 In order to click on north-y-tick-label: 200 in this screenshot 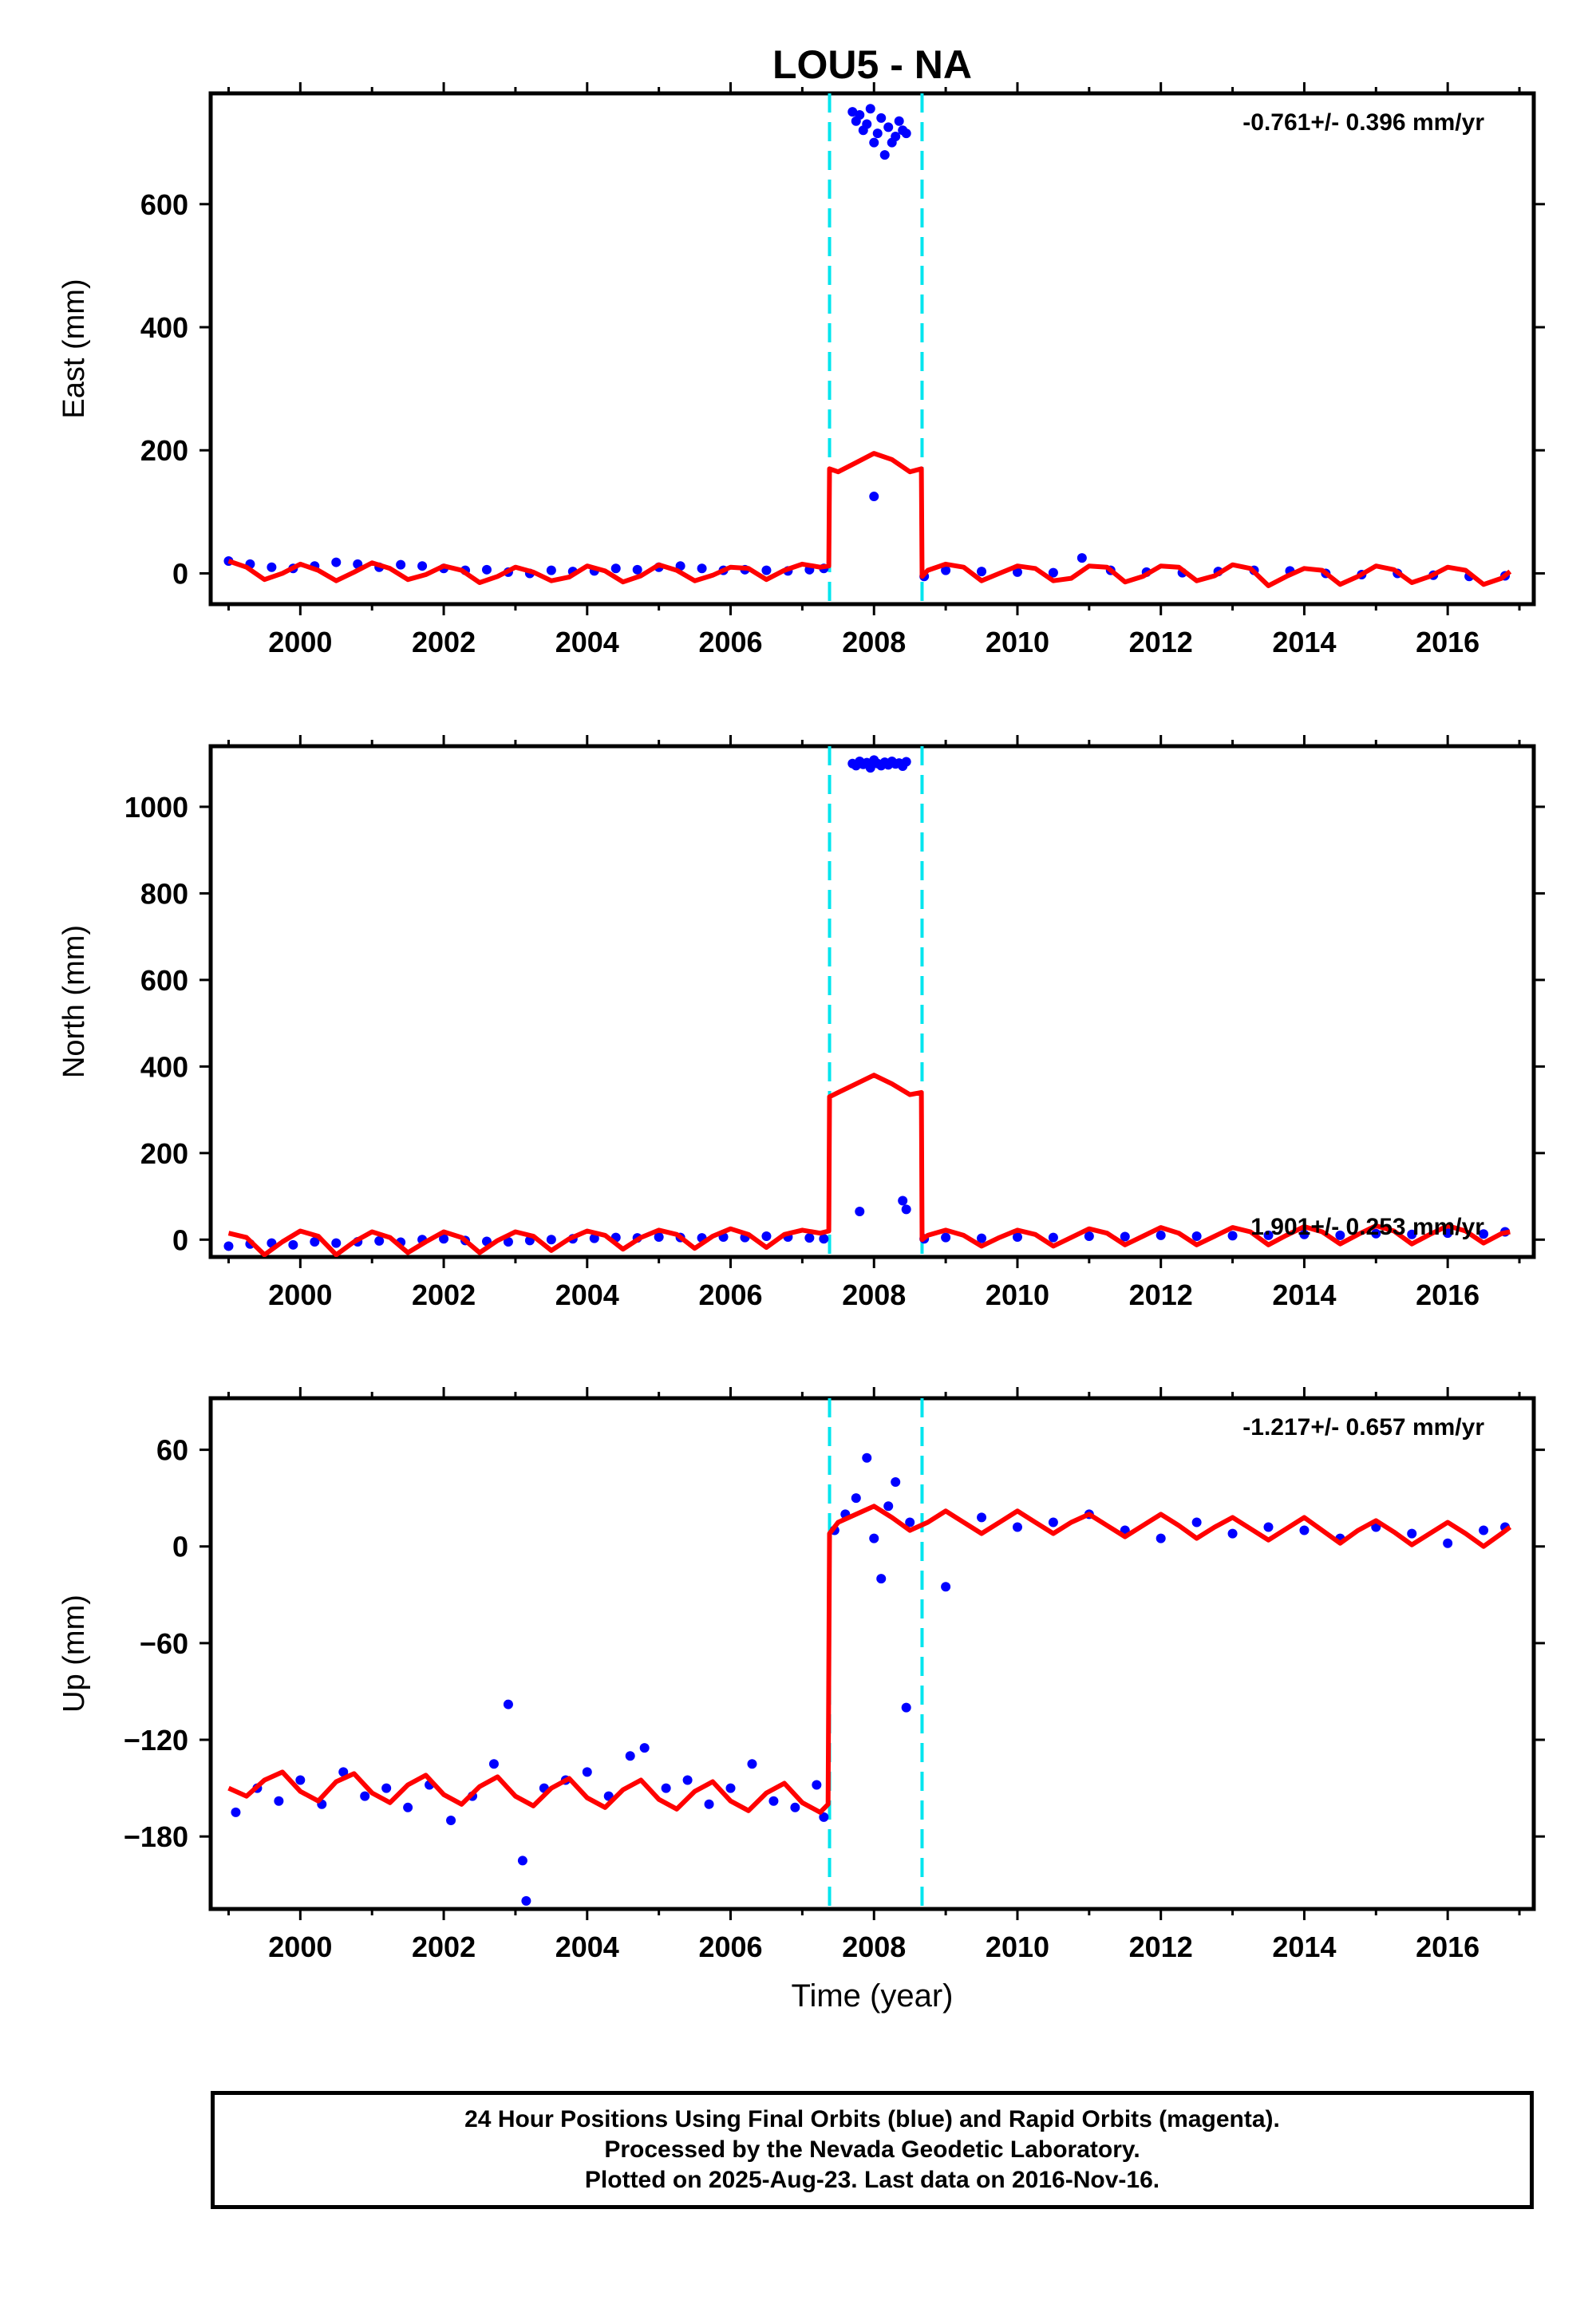, I will do `click(164, 1153)`.